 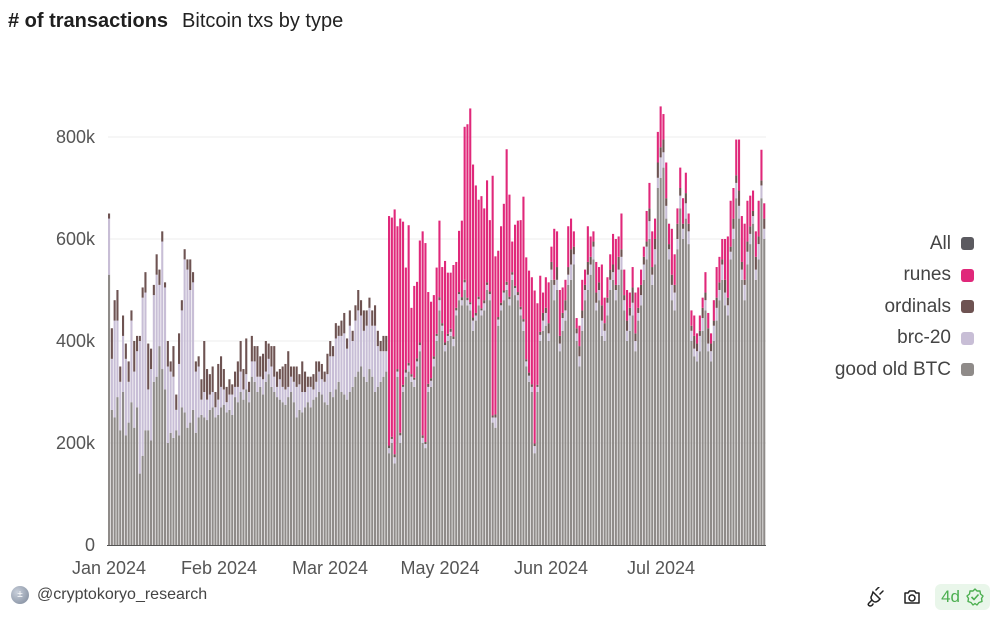 I want to click on legend-item: All, so click(x=904, y=244).